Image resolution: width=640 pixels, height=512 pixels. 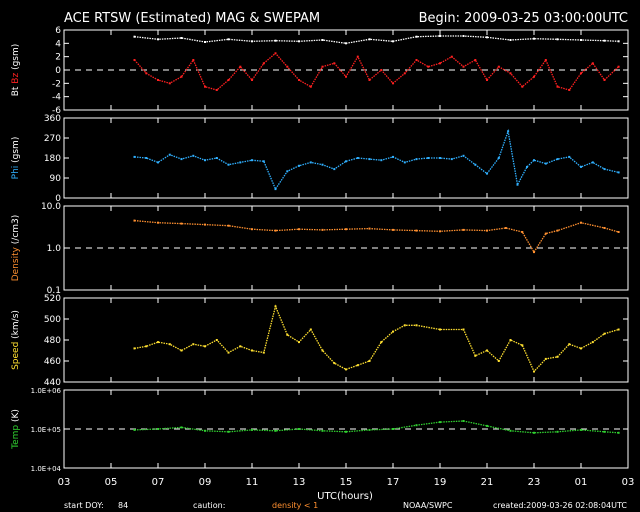 What do you see at coordinates (52, 119) in the screenshot?
I see `y-tick-label: 360` at bounding box center [52, 119].